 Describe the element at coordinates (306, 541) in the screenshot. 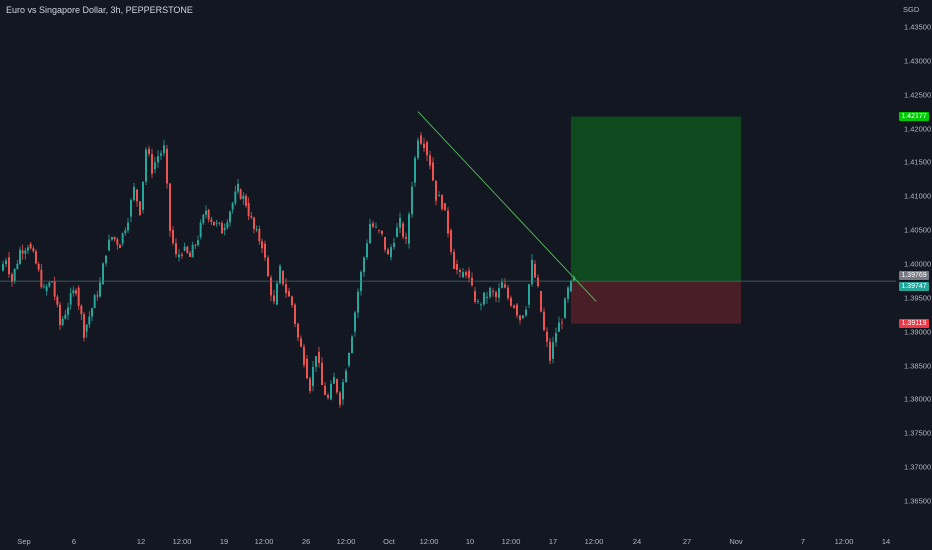

I see `time-tick-label: 26` at that location.